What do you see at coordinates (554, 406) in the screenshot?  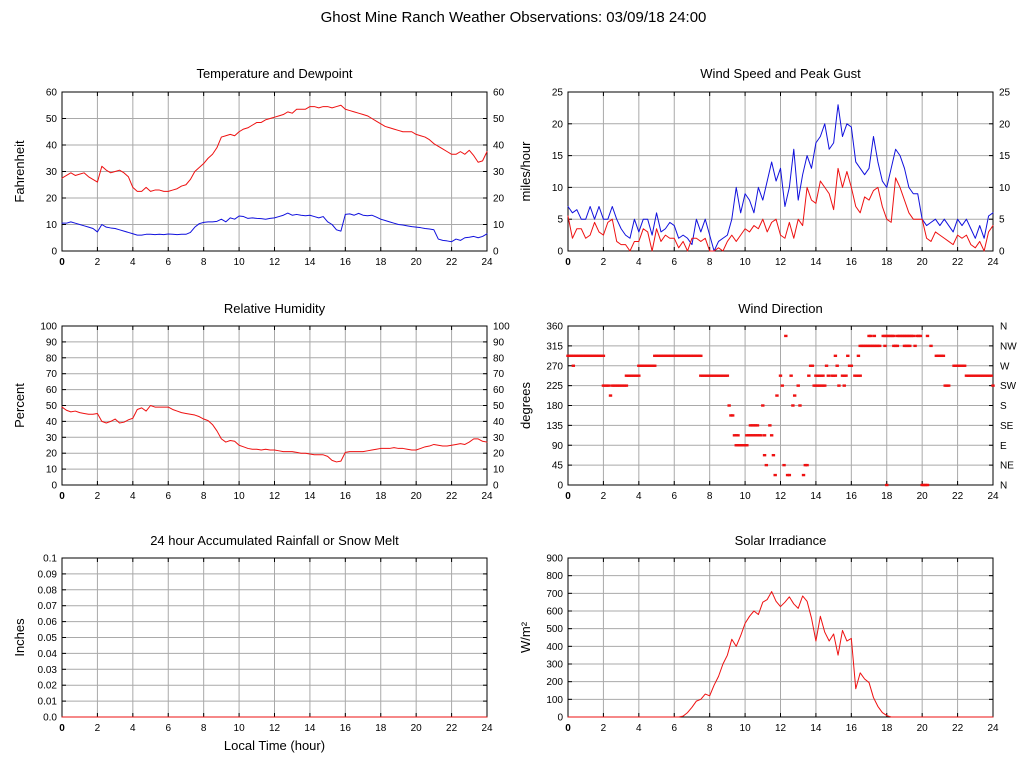 I see `svg-text: 180` at bounding box center [554, 406].